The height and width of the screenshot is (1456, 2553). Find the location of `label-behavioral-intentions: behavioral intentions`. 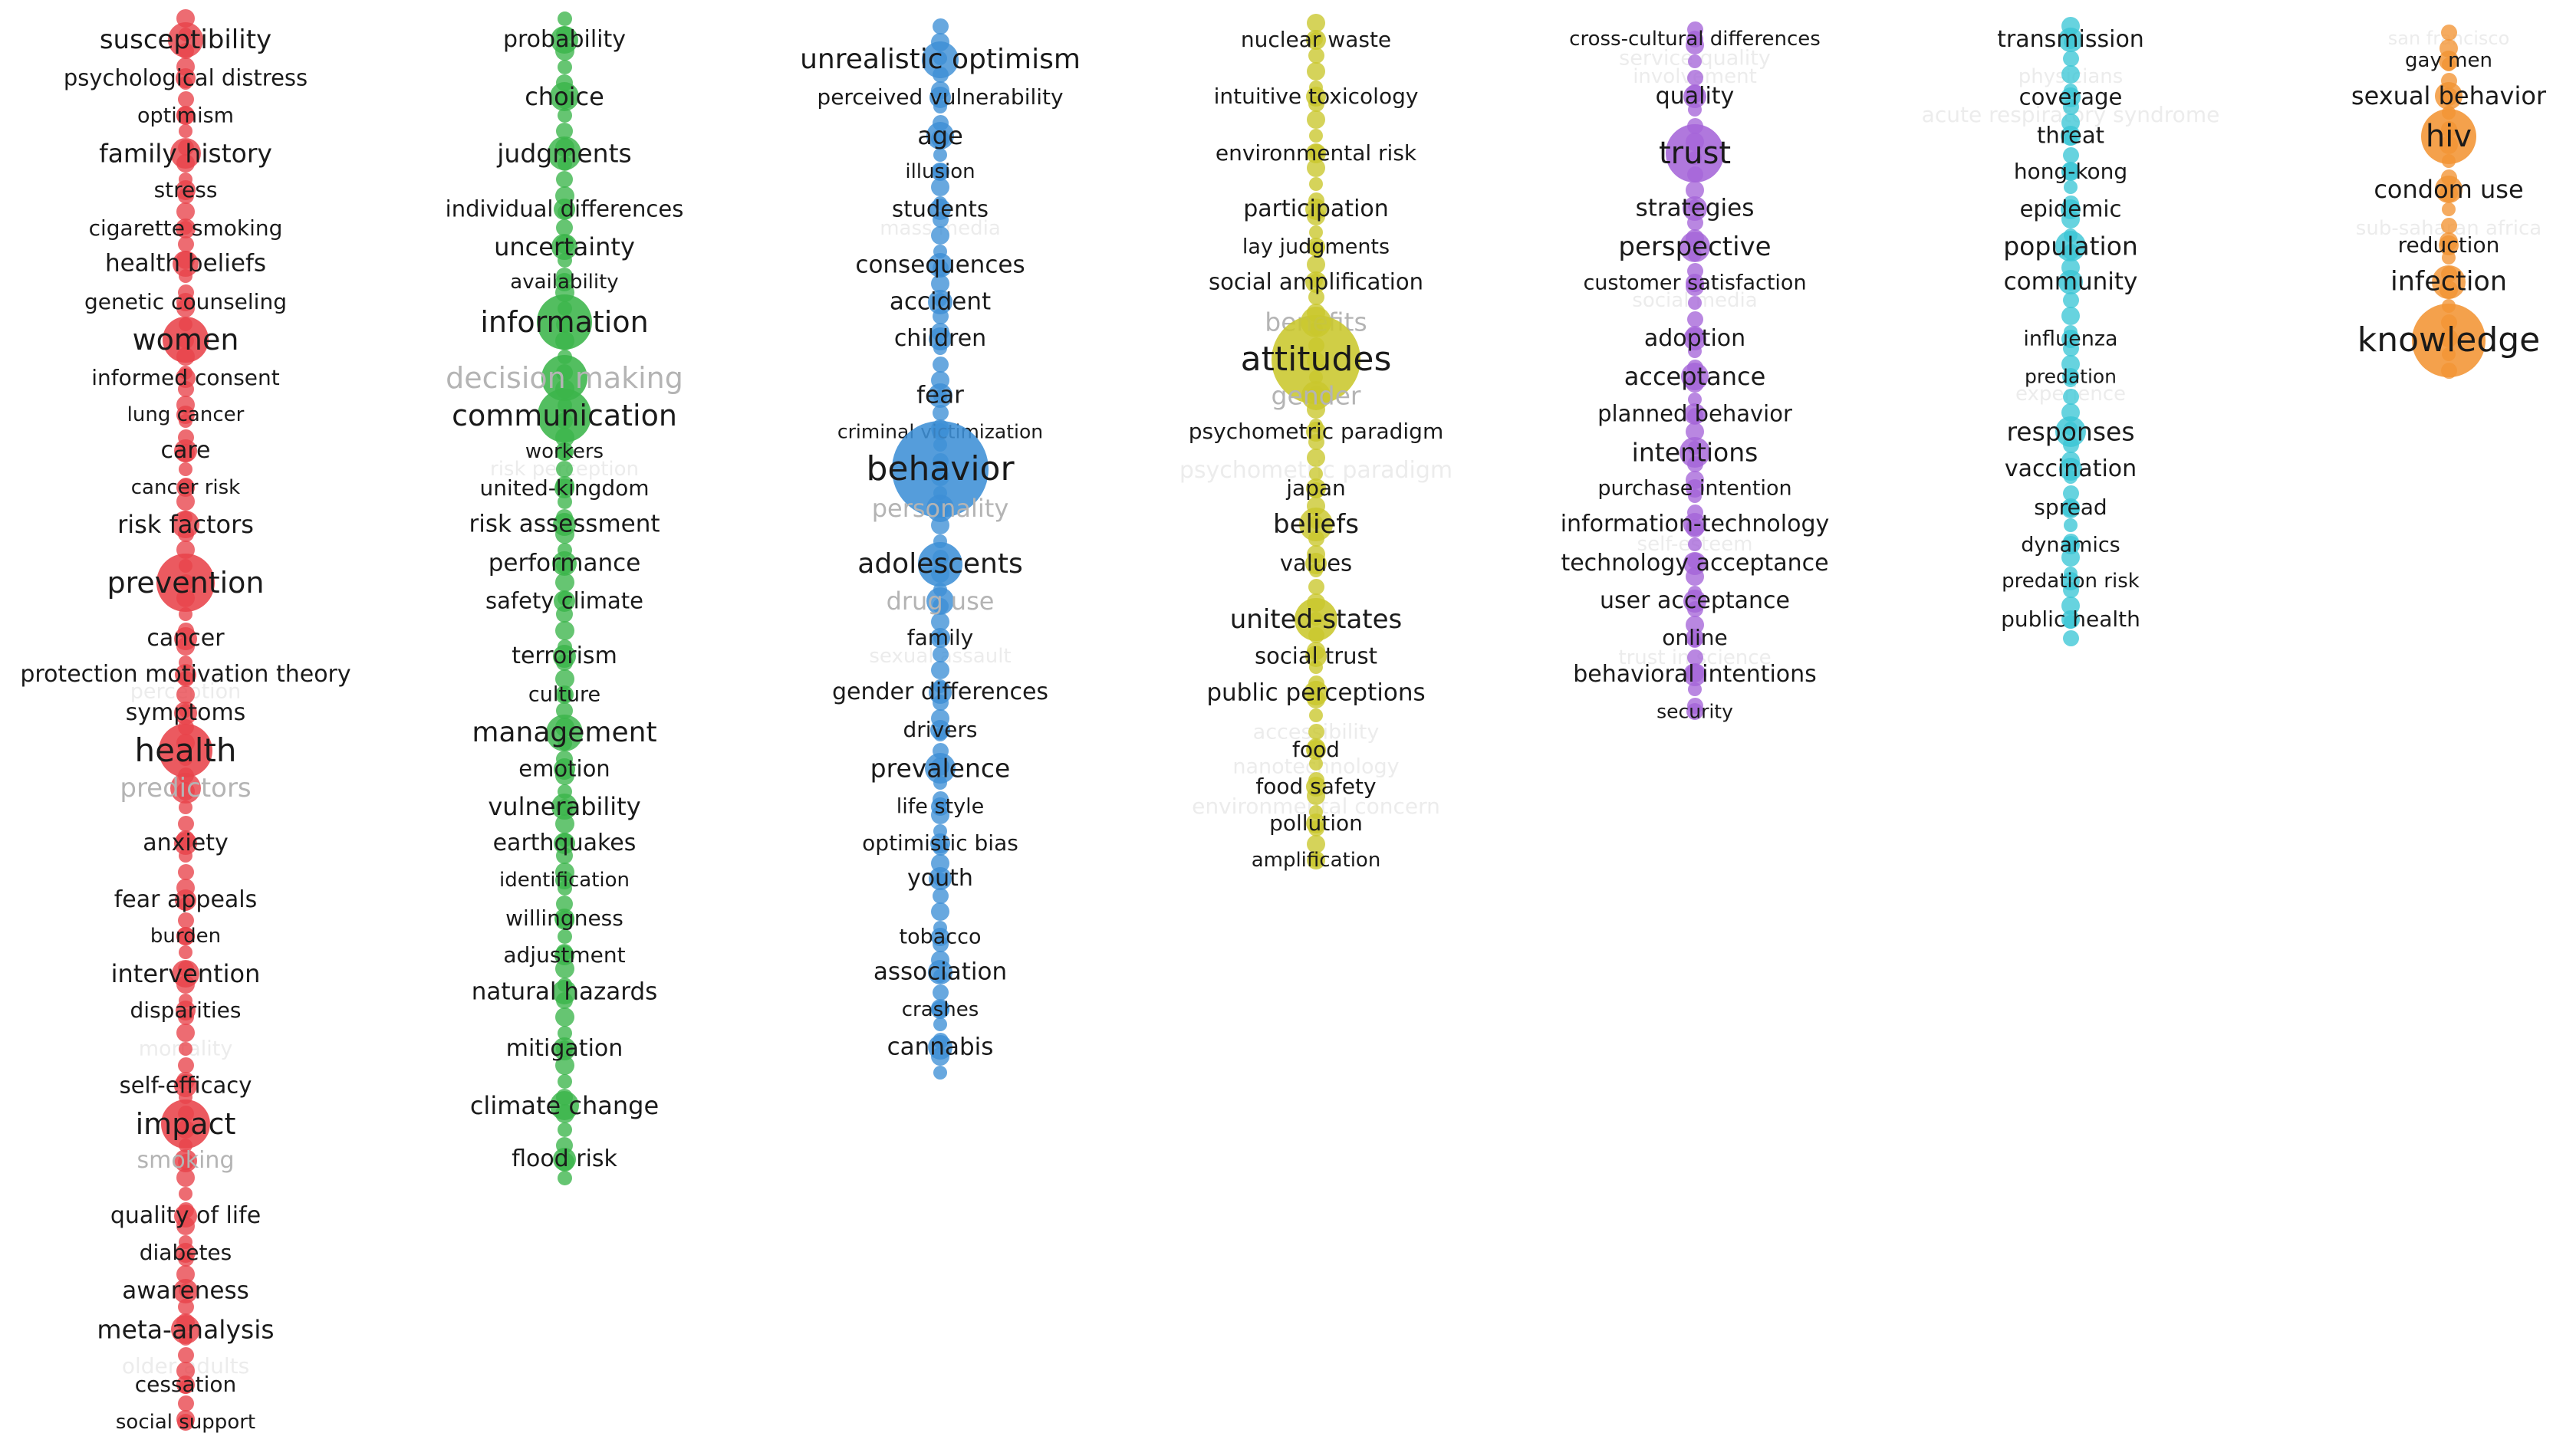

label-behavioral-intentions: behavioral intentions is located at coordinates (1695, 674).